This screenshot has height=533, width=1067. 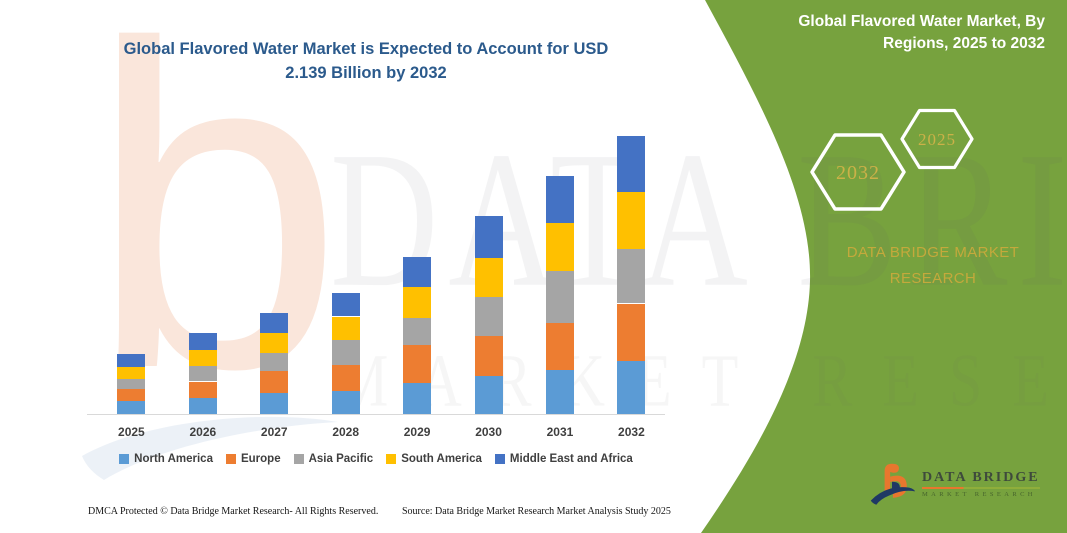 I want to click on legend-label: Europe, so click(x=260, y=459).